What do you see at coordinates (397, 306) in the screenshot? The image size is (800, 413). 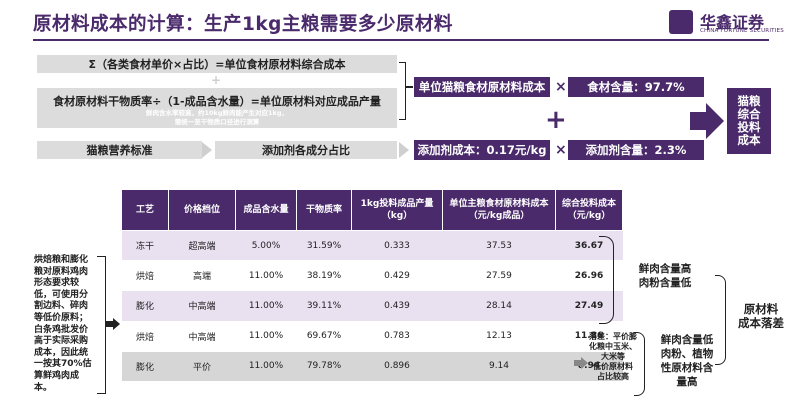 I see `table-cell: 0.439` at bounding box center [397, 306].